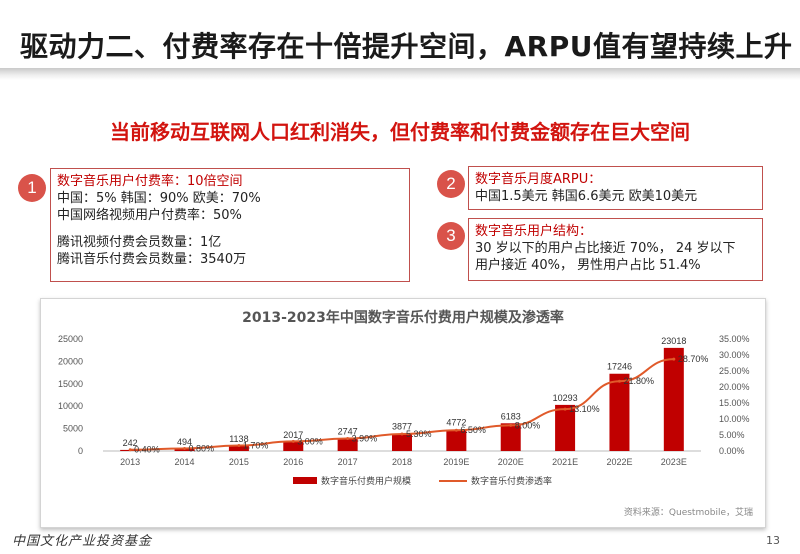 This screenshot has height=554, width=800. What do you see at coordinates (305, 480) in the screenshot?
I see `legend-bar-swatch` at bounding box center [305, 480].